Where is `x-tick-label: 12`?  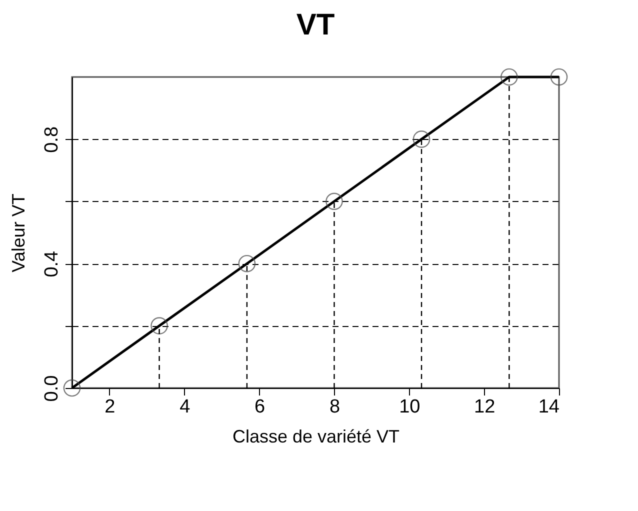
x-tick-label: 12 is located at coordinates (485, 407).